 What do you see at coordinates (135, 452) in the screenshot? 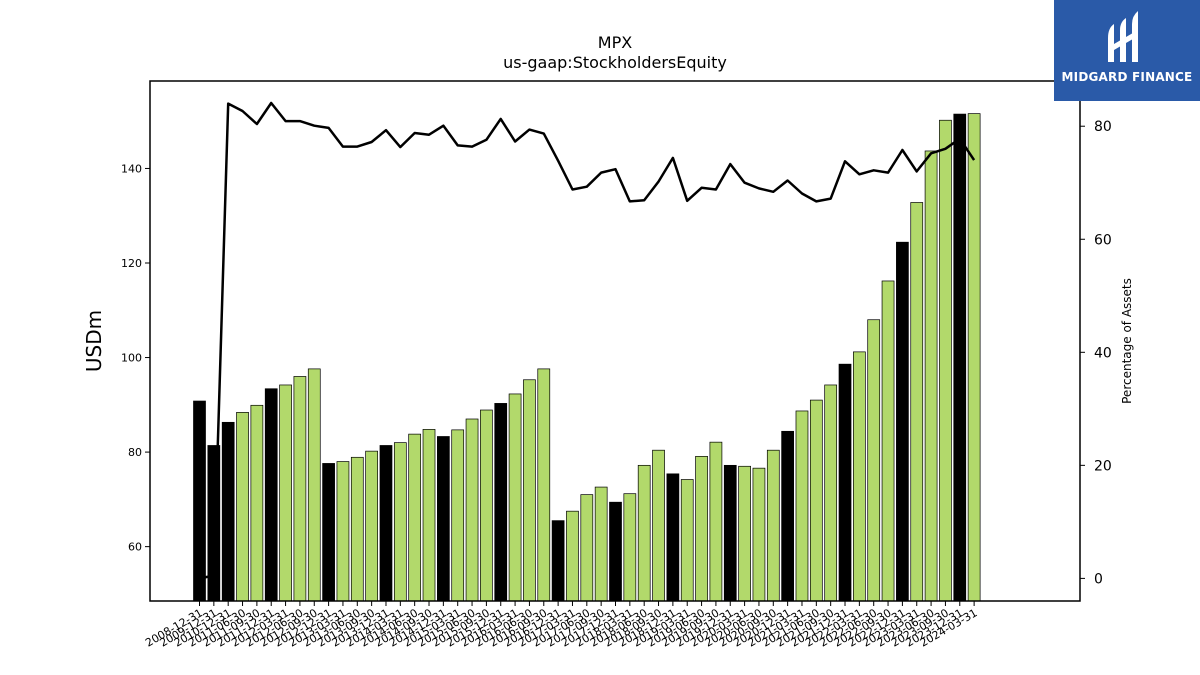
I see `y-tick-label: 80` at bounding box center [135, 452].